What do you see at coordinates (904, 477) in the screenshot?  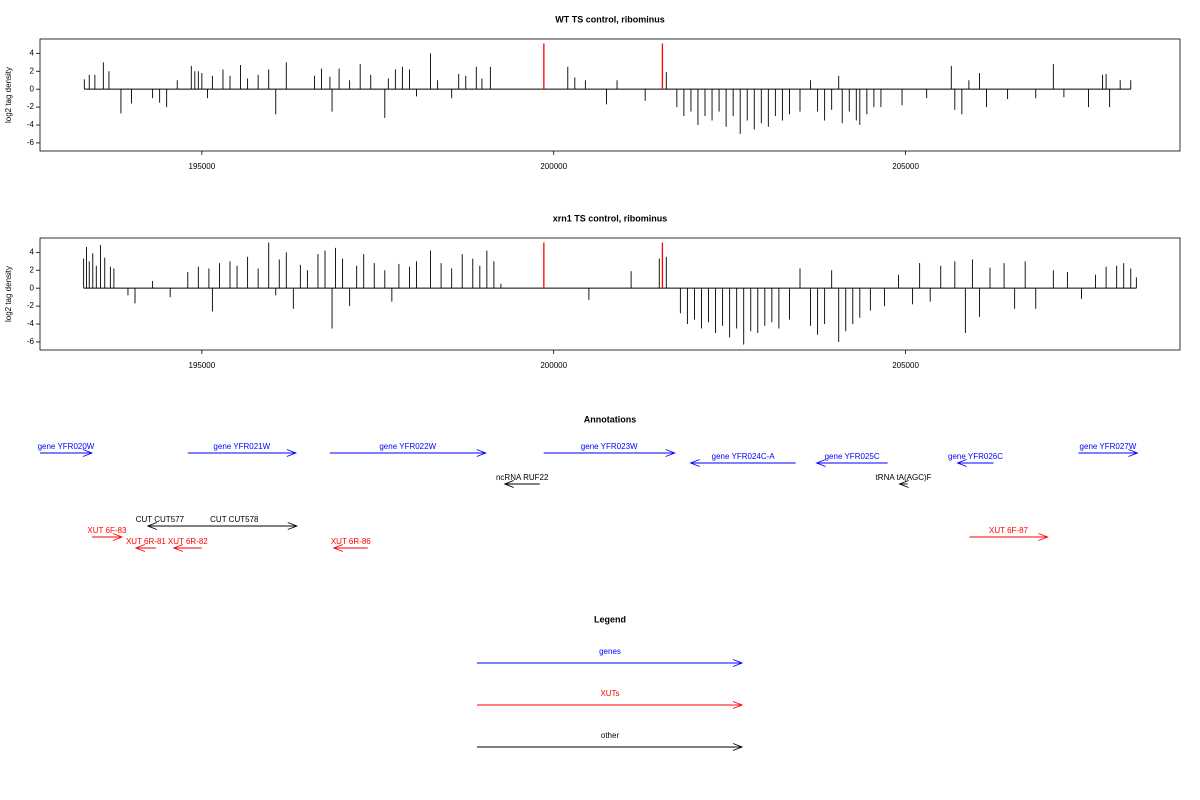 I see `feature-label: tRNA tA(AGC)F` at bounding box center [904, 477].